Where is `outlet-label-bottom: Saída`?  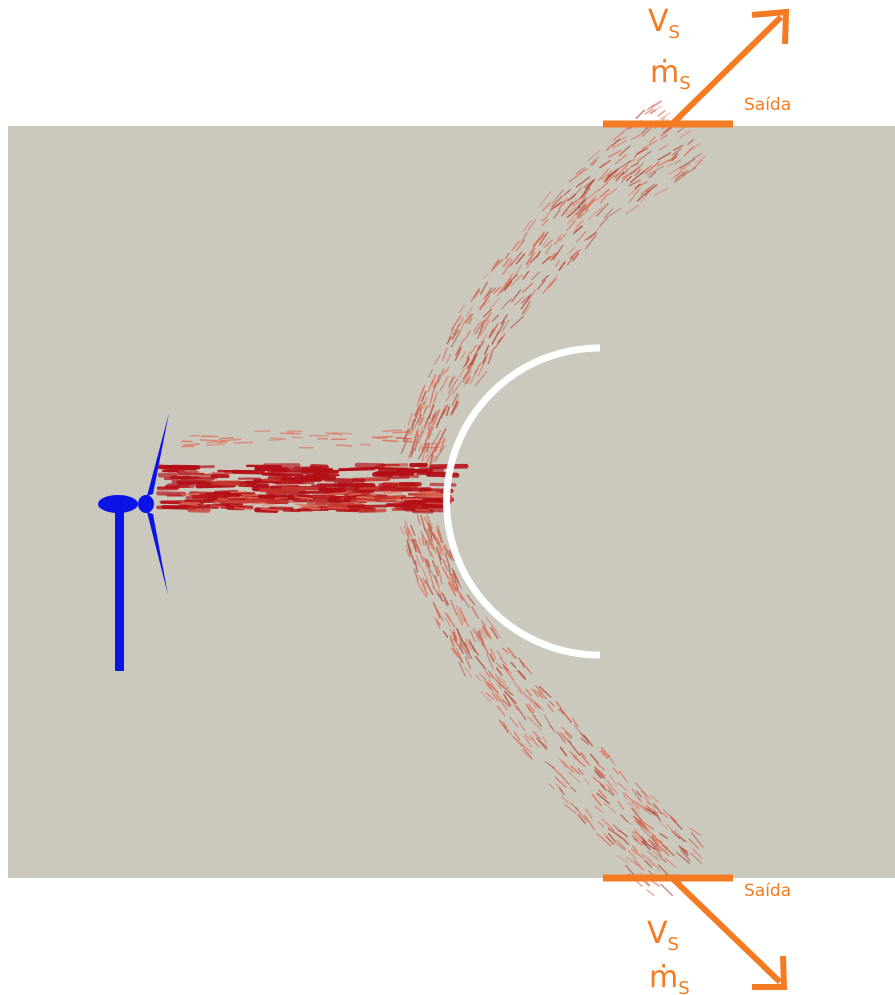 outlet-label-bottom: Saída is located at coordinates (767, 891).